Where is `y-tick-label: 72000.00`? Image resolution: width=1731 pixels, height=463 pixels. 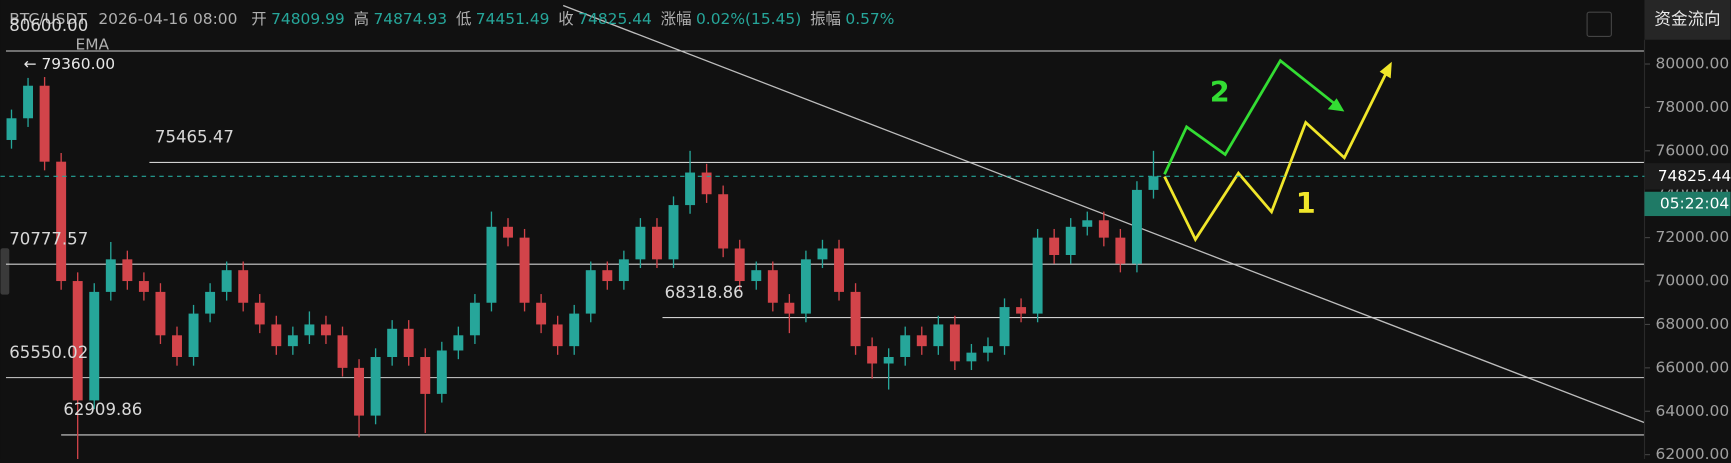
y-tick-label: 72000.00 is located at coordinates (1693, 237).